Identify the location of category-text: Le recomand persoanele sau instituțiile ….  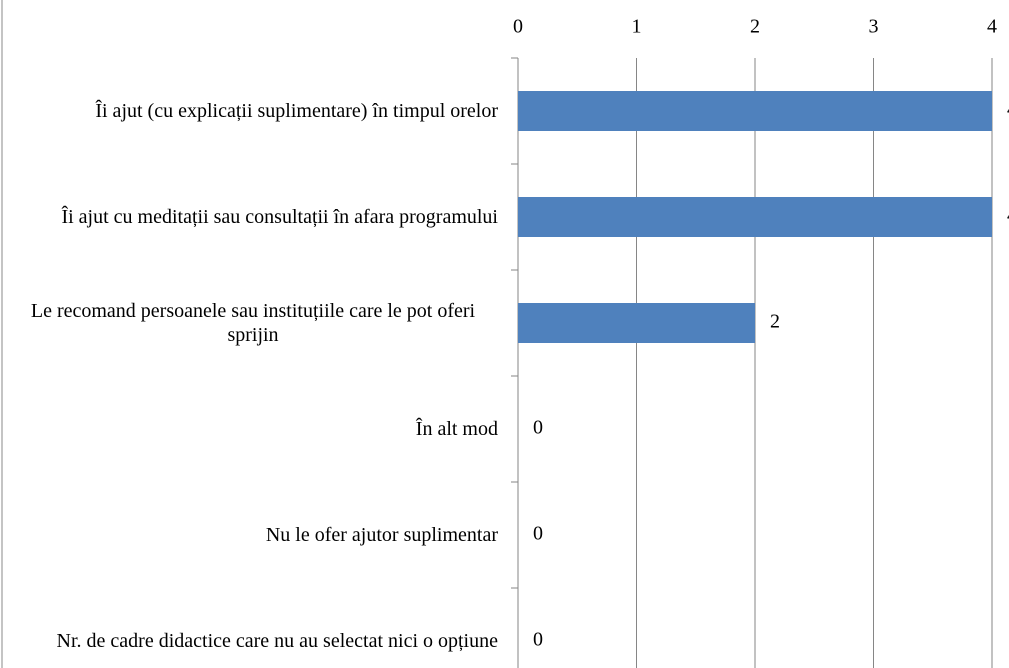
(253, 323).